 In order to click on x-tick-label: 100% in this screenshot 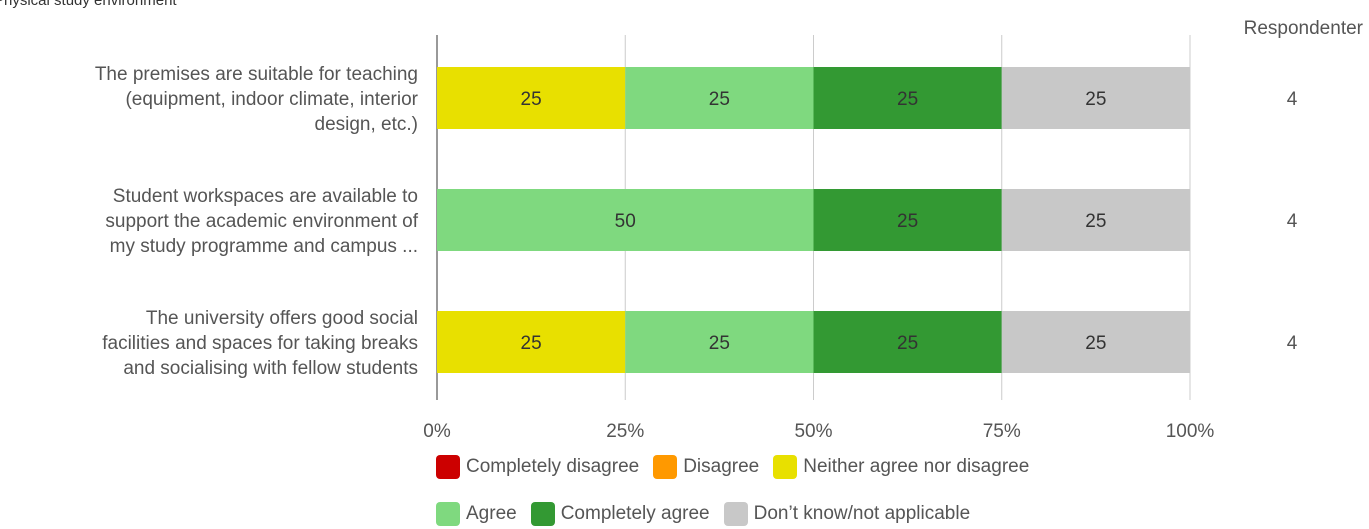, I will do `click(1190, 431)`.